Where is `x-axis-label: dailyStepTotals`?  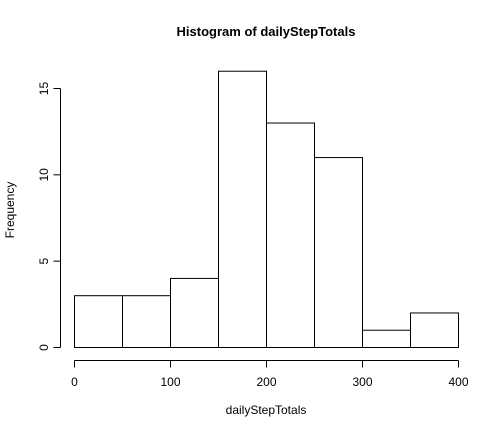 x-axis-label: dailyStepTotals is located at coordinates (266, 410).